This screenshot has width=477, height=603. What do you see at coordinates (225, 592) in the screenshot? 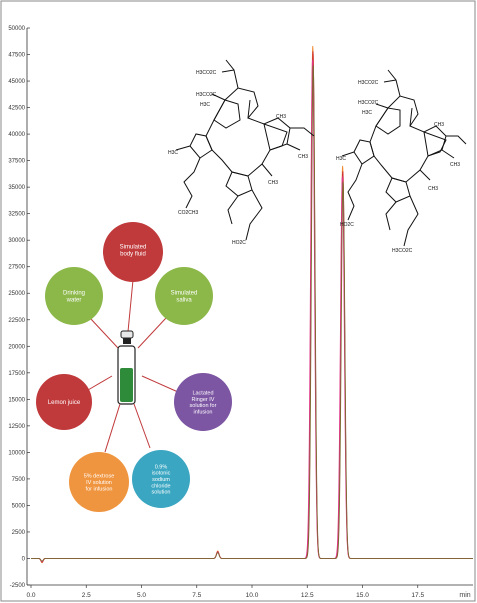
I see `x-axis: 0.0 2.5 5.0 7.5 10.0 12.5 15.0 17.5` at bounding box center [225, 592].